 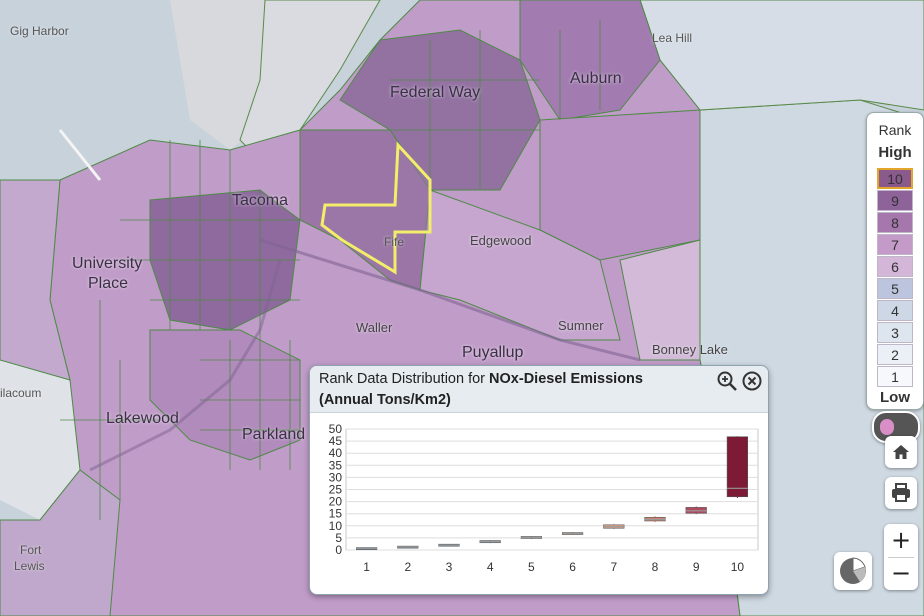 I want to click on x-tick-label: 2, so click(x=407, y=567).